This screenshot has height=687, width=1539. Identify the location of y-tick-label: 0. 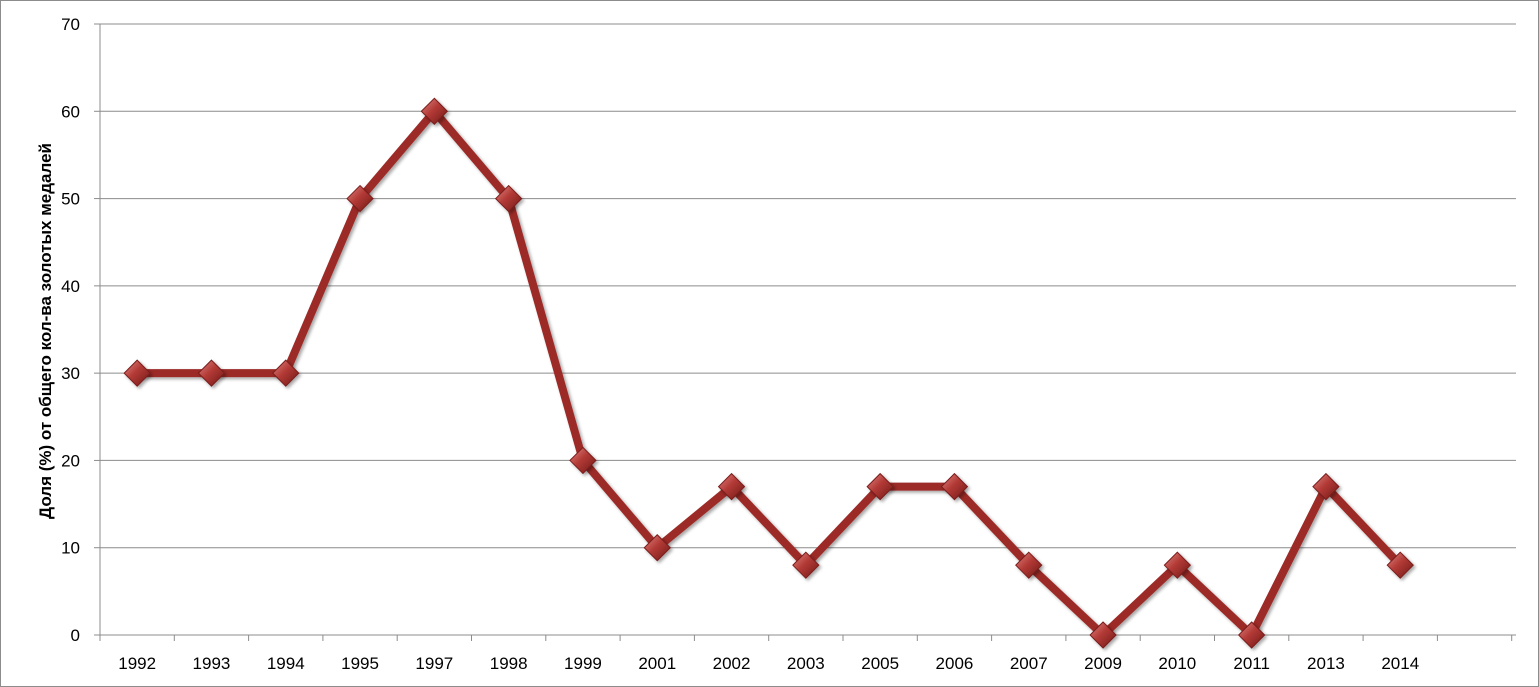
(75, 635).